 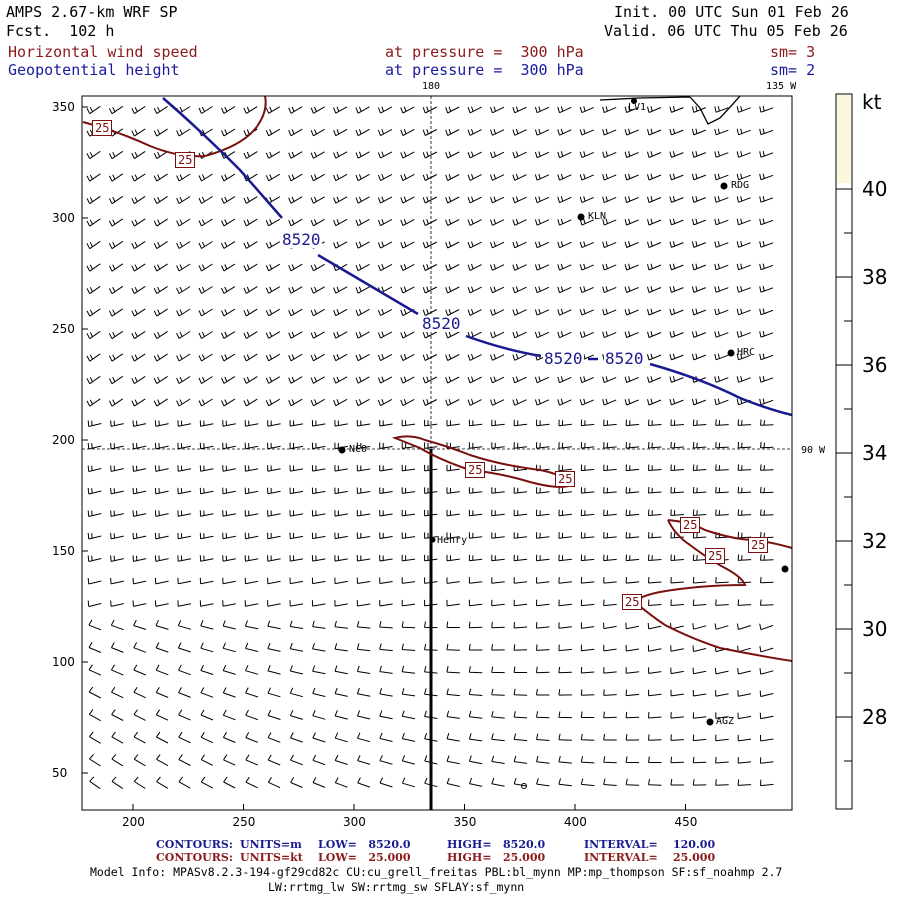 What do you see at coordinates (133, 822) in the screenshot?
I see `x-tick-label: 200` at bounding box center [133, 822].